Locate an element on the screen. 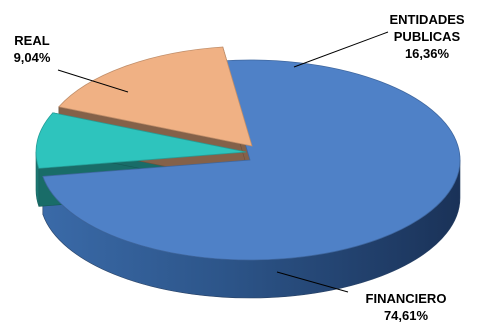  category-label-financiero: FINANCIERO is located at coordinates (406, 298).